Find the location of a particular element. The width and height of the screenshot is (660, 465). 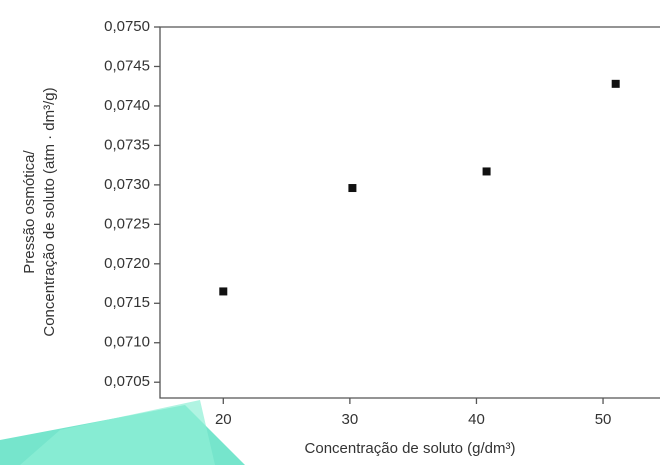

y-tick-label: 0,0730 is located at coordinates (127, 184).